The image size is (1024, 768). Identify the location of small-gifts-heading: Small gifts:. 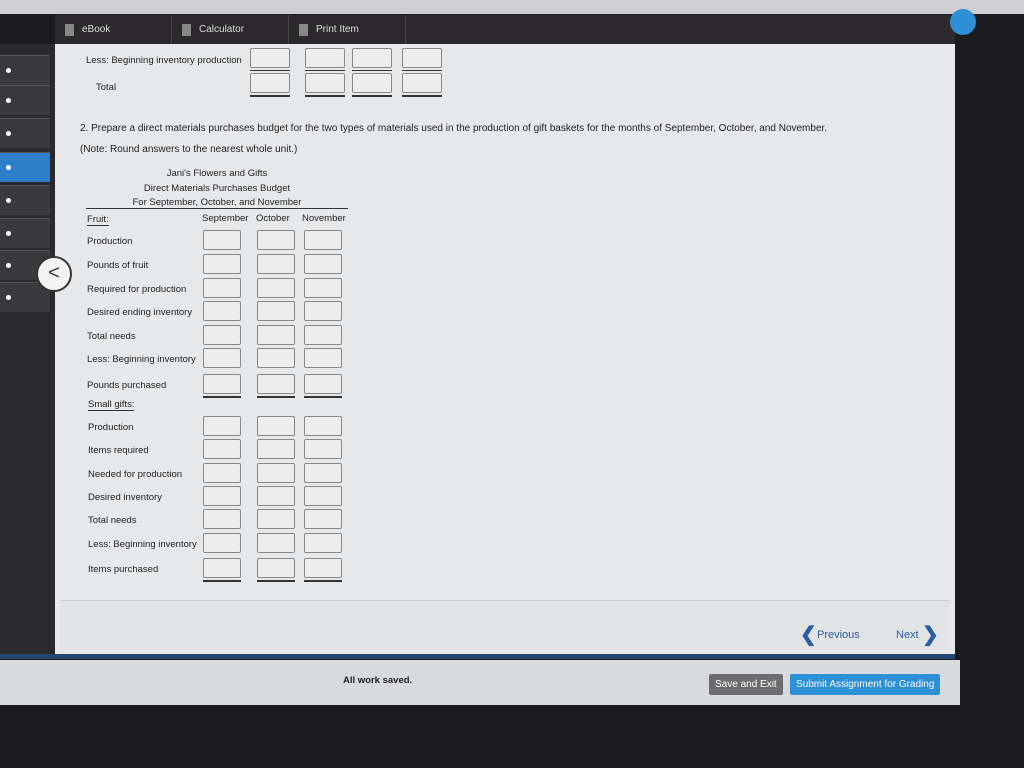
(111, 405).